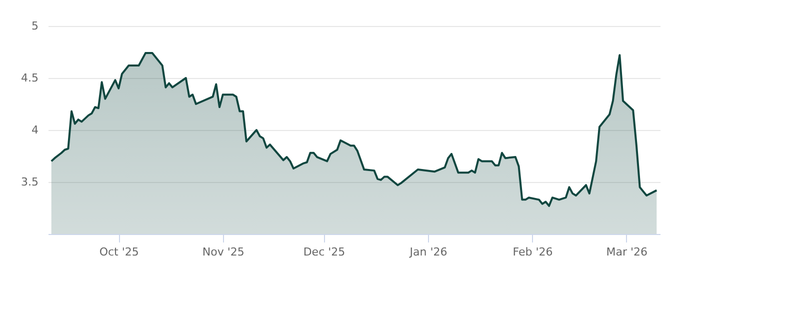 The height and width of the screenshot is (324, 800). What do you see at coordinates (35, 26) in the screenshot?
I see `y-tick-label: 5` at bounding box center [35, 26].